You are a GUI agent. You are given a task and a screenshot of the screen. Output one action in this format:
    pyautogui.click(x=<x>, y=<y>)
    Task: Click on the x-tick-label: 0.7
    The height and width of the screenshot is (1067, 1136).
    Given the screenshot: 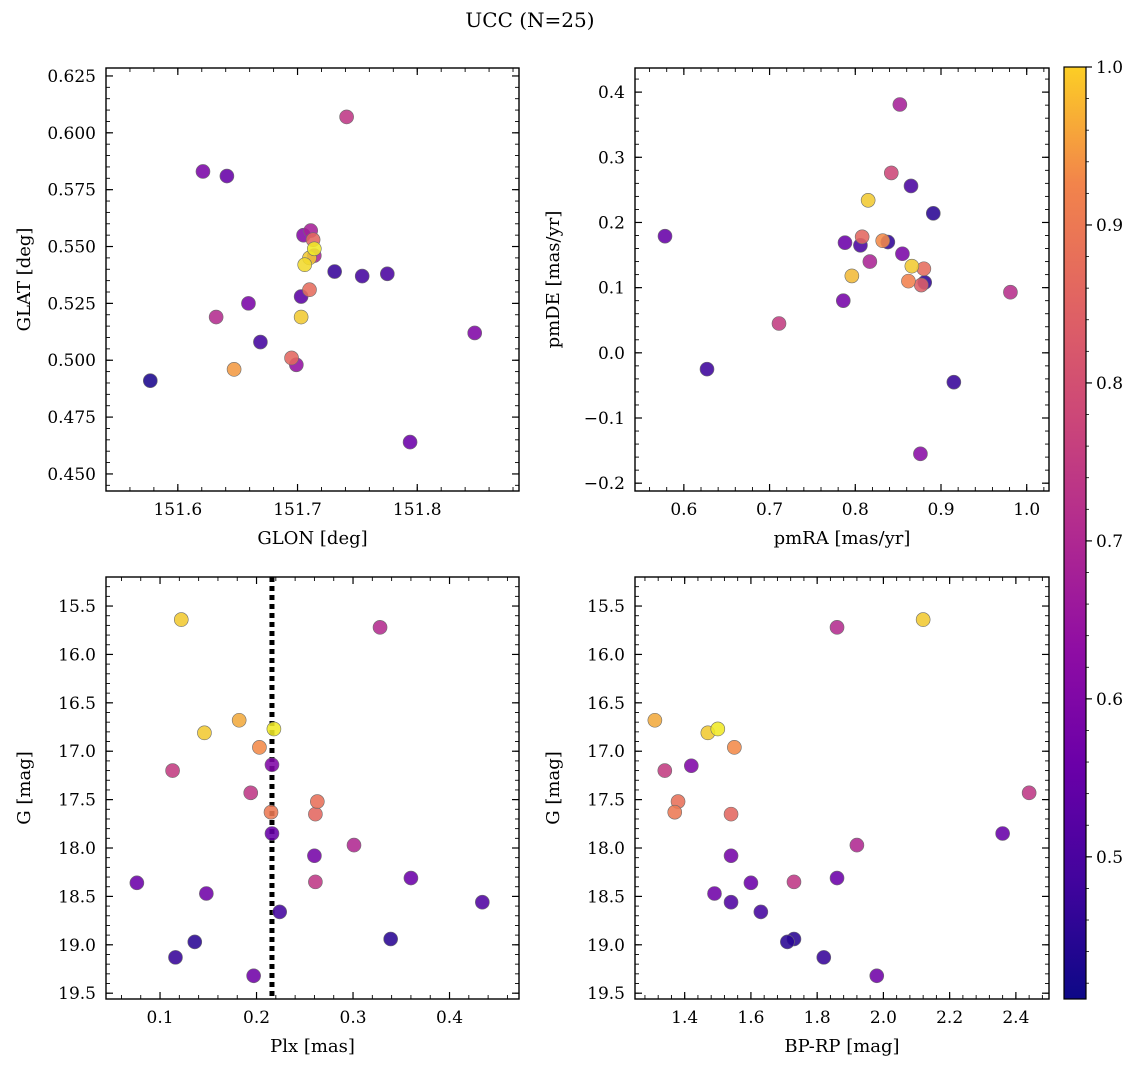 What is the action you would take?
    pyautogui.click(x=769, y=510)
    